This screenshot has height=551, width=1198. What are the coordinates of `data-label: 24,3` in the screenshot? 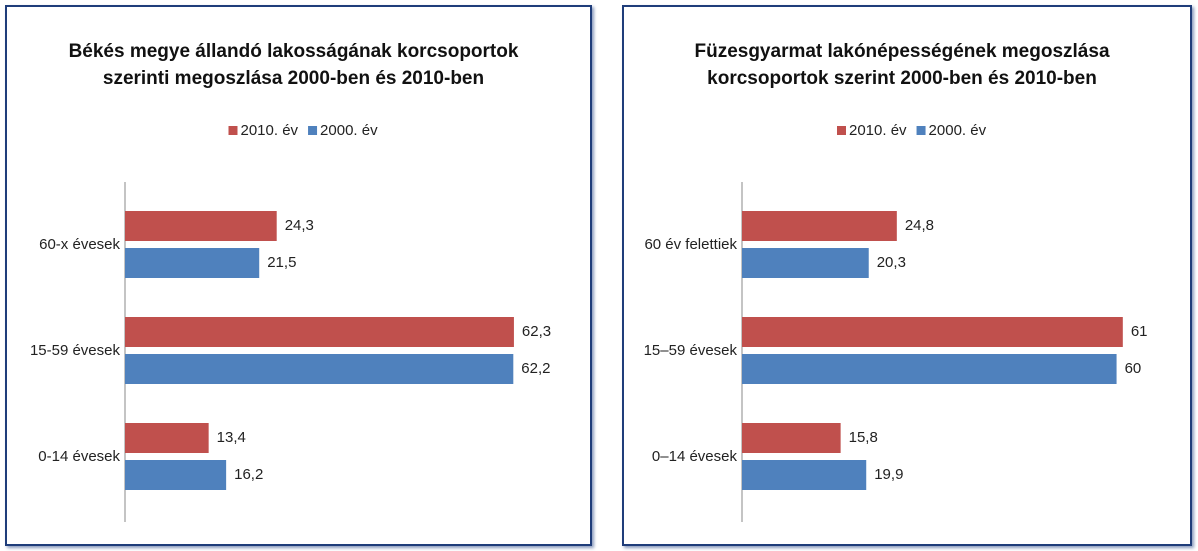 It's located at (299, 225).